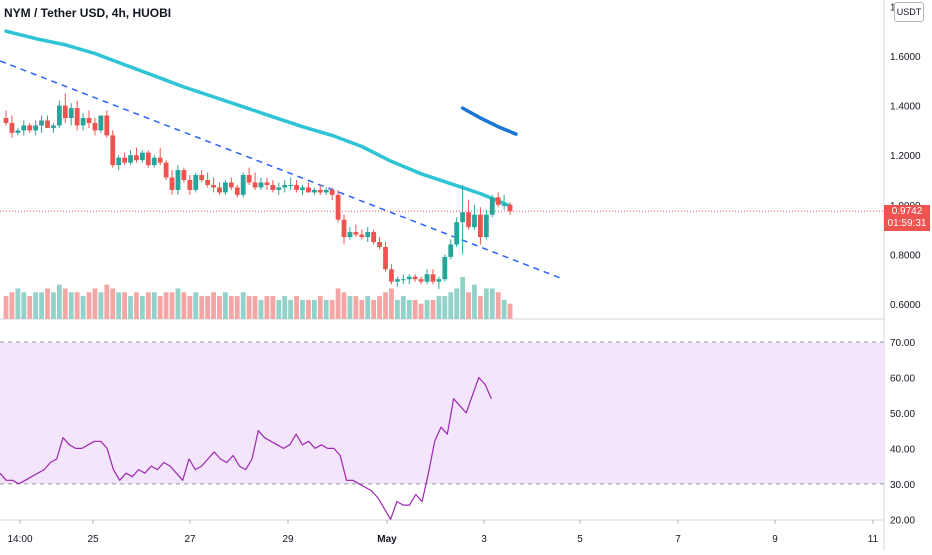  Describe the element at coordinates (902, 520) in the screenshot. I see `rsi-tick-label: 20.00` at that location.